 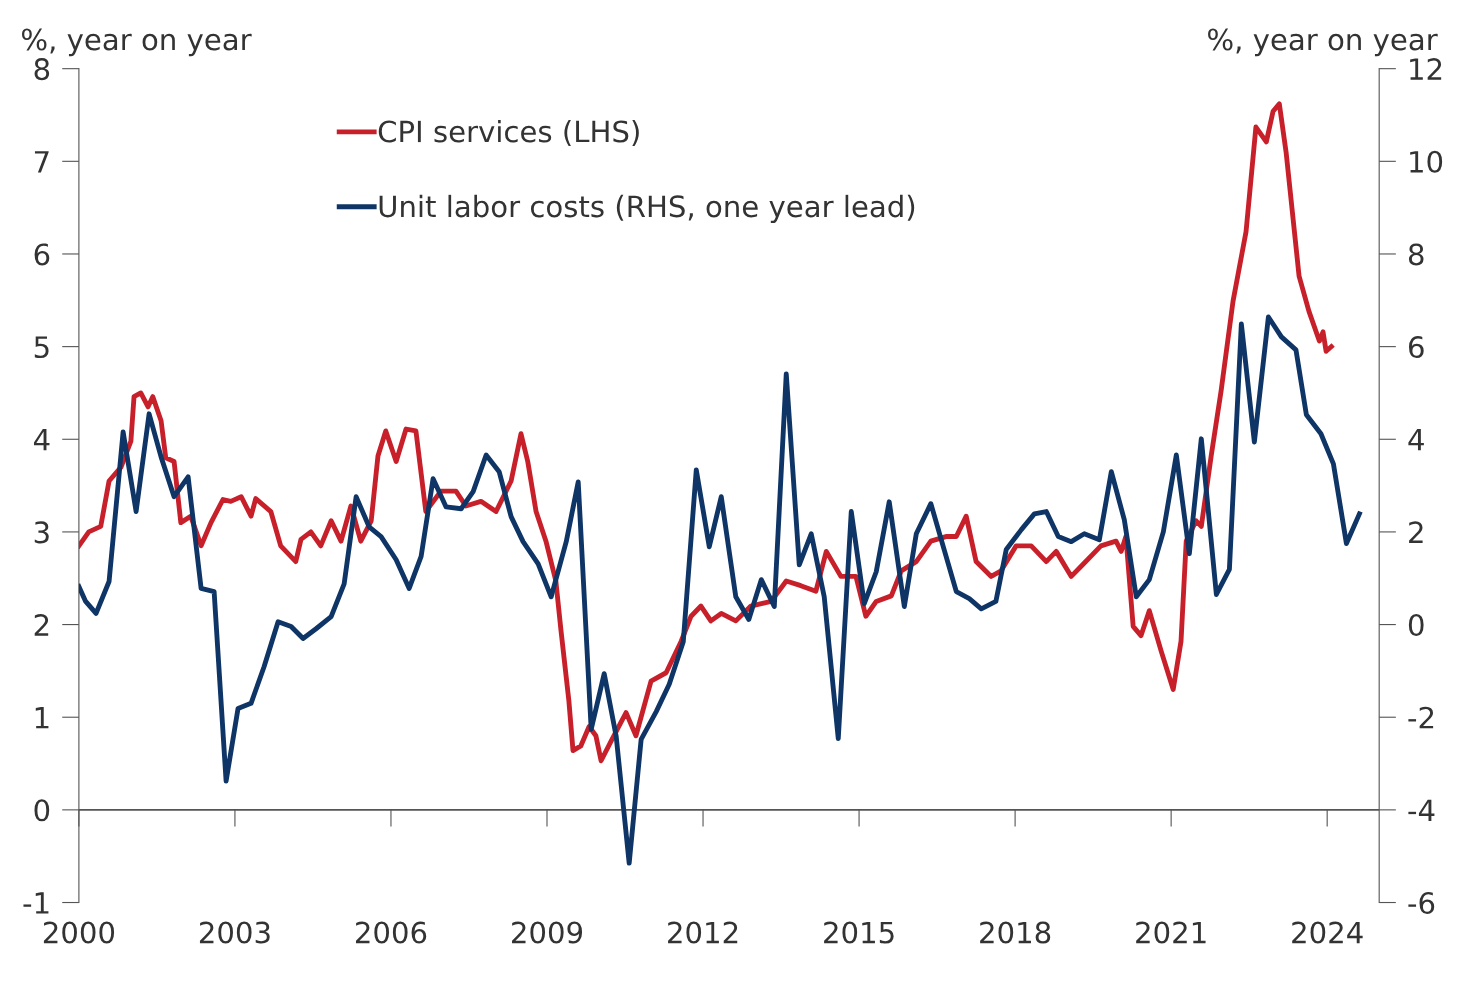 I want to click on y2-tick-label: -6, so click(x=1421, y=903).